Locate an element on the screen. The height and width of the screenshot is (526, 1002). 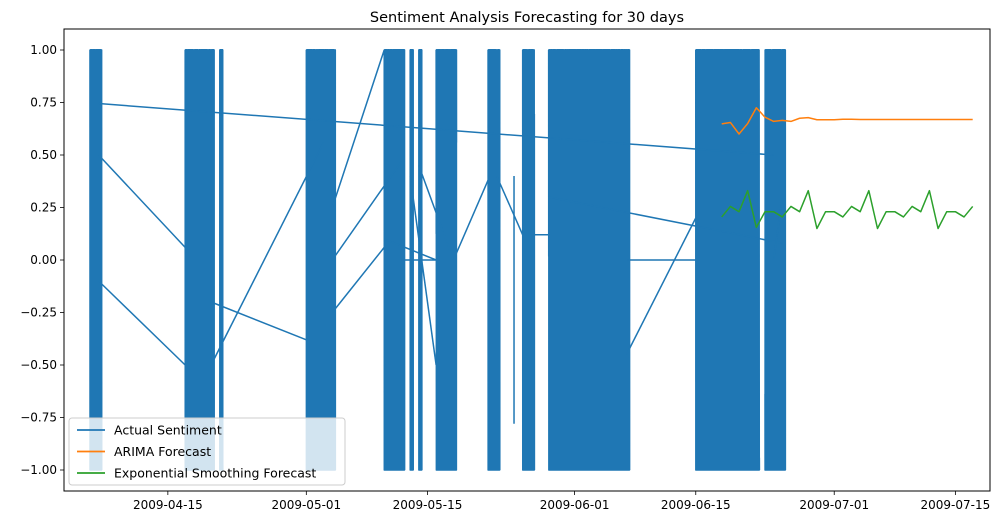
y-tick-label: 1.00 is located at coordinates (43, 50).